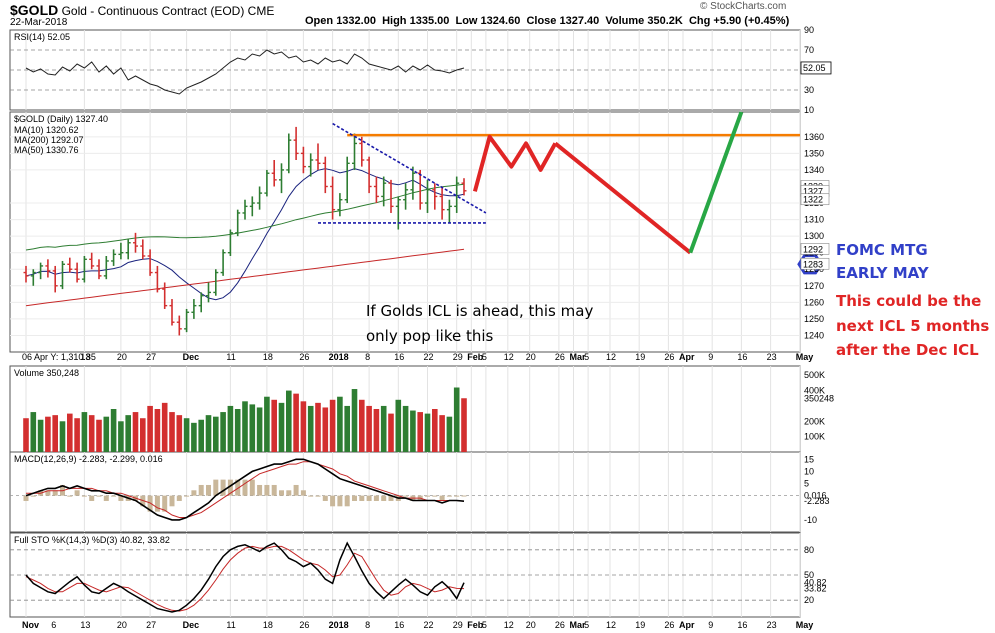  I want to click on top-axis-label: 27, so click(151, 357).